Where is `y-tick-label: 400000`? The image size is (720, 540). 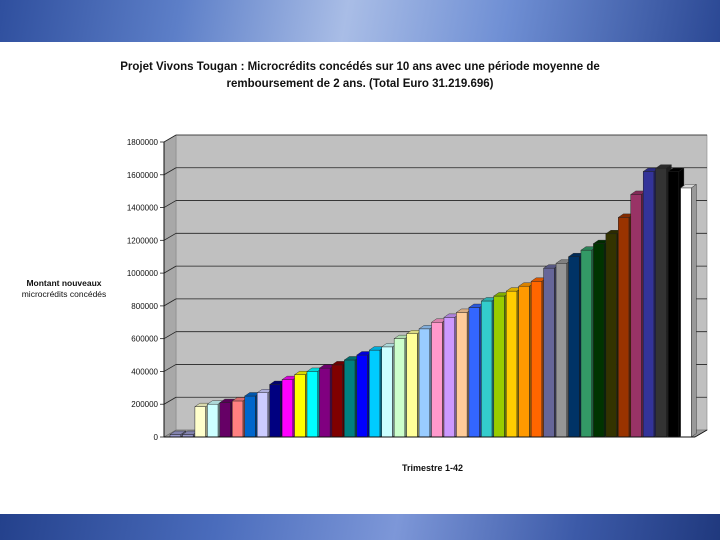 y-tick-label: 400000 is located at coordinates (144, 371).